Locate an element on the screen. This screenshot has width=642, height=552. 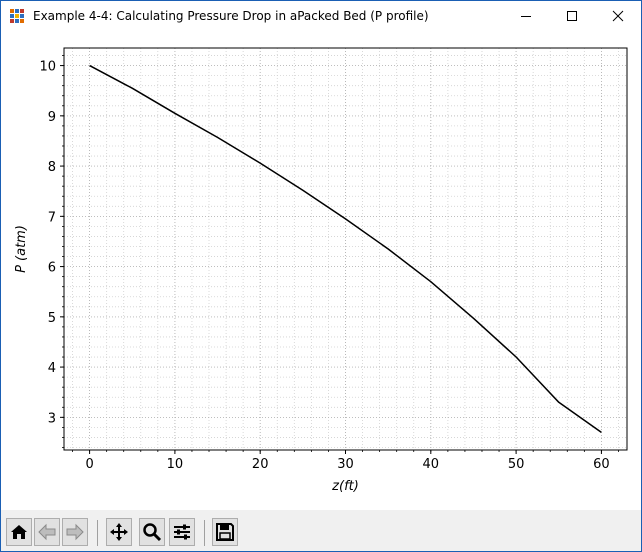
x-tick-label: 50 is located at coordinates (516, 464).